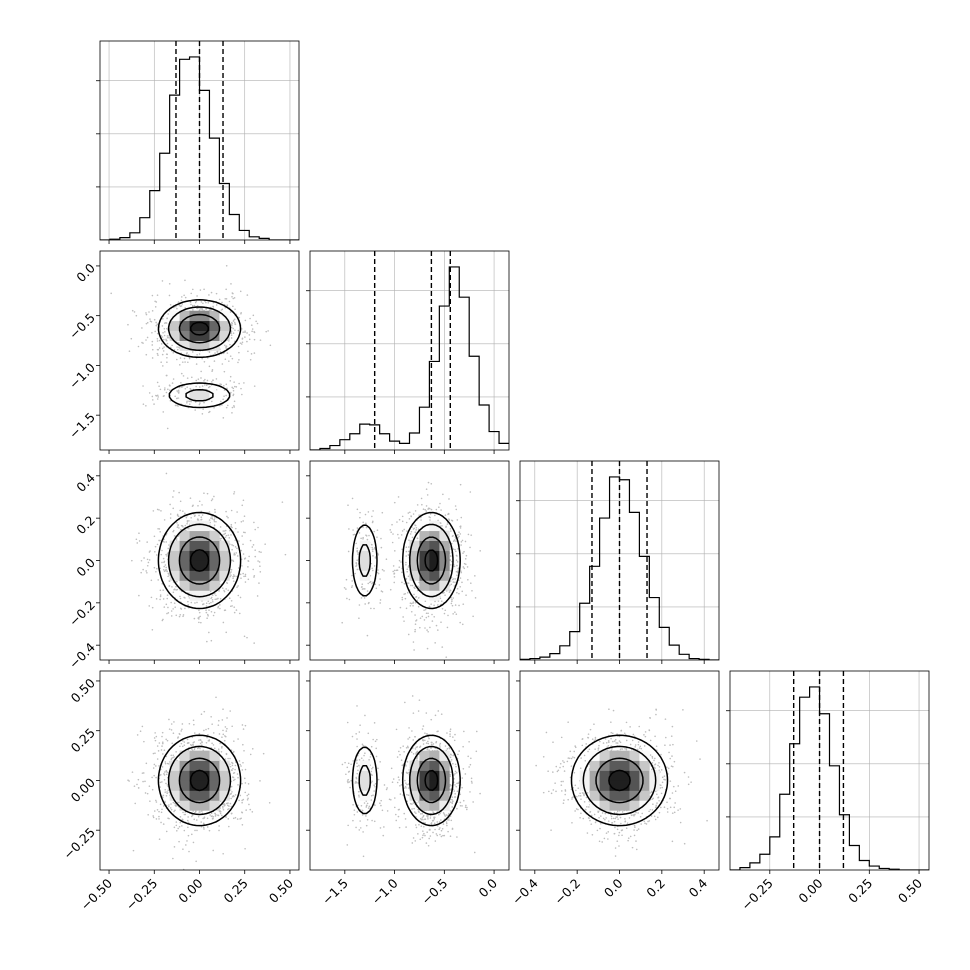 Image resolution: width=970 pixels, height=970 pixels. What do you see at coordinates (431, 560) in the screenshot?
I see `contour-line` at bounding box center [431, 560].